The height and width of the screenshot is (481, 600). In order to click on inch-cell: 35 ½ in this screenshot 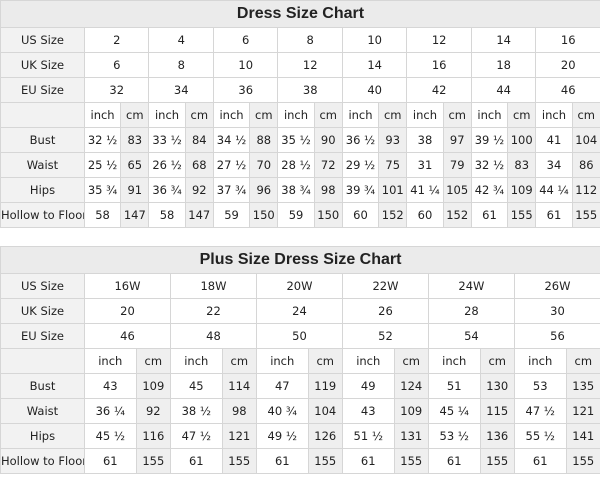, I will do `click(296, 140)`.